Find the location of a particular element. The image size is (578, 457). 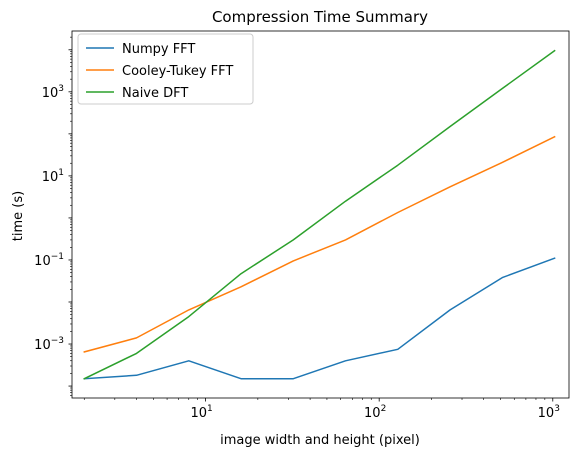

y-tick-label: 10¹ is located at coordinates (53, 176).